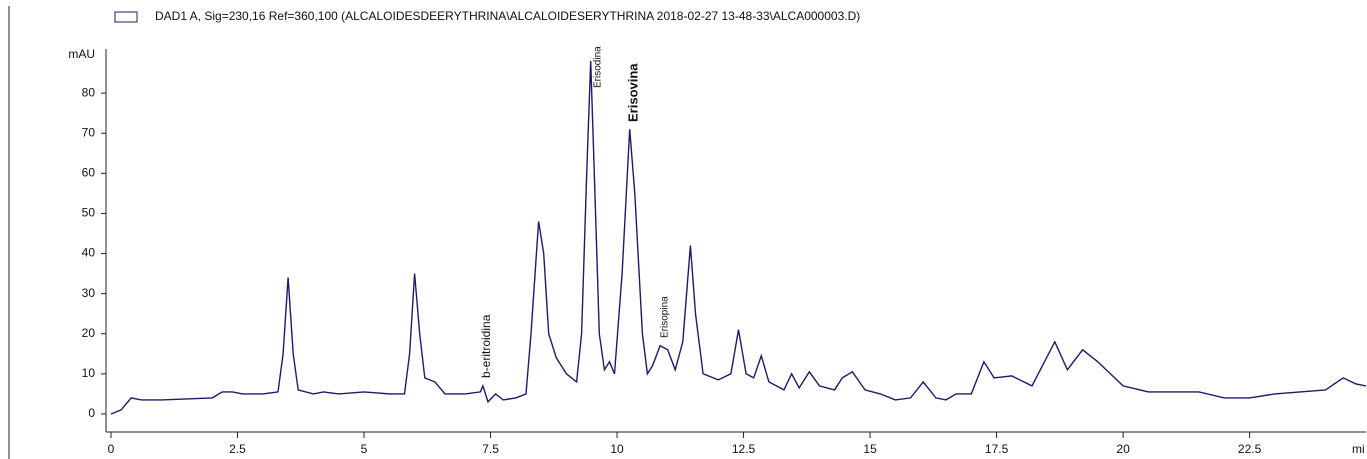 The image size is (1367, 459). I want to click on y-axis-label: mAU, so click(81, 54).